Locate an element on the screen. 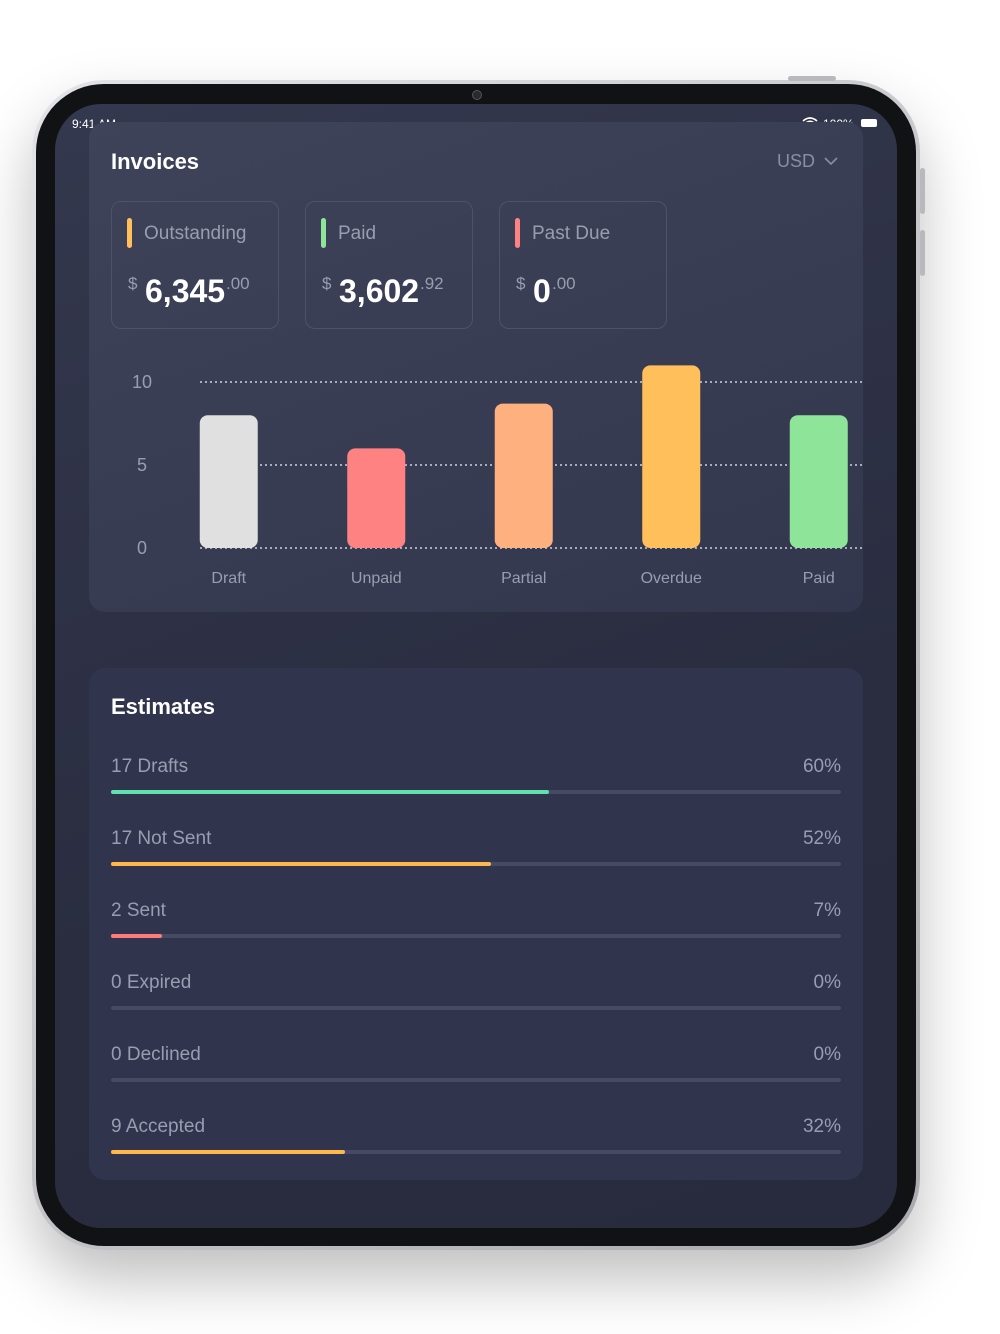  estimate-percent: 60% is located at coordinates (821, 766).